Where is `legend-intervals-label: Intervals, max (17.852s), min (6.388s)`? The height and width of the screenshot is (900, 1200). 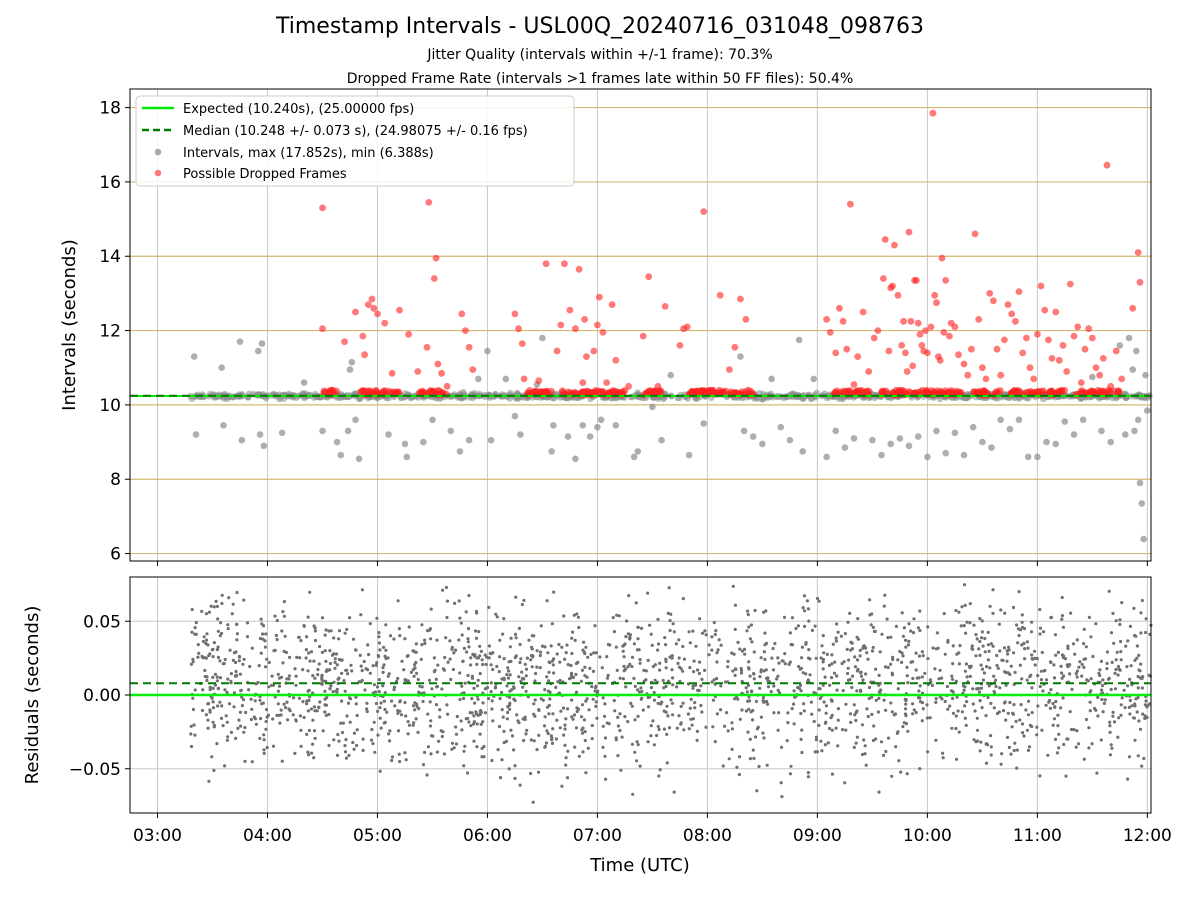
legend-intervals-label: Intervals, max (17.852s), min (6.388s) is located at coordinates (308, 153).